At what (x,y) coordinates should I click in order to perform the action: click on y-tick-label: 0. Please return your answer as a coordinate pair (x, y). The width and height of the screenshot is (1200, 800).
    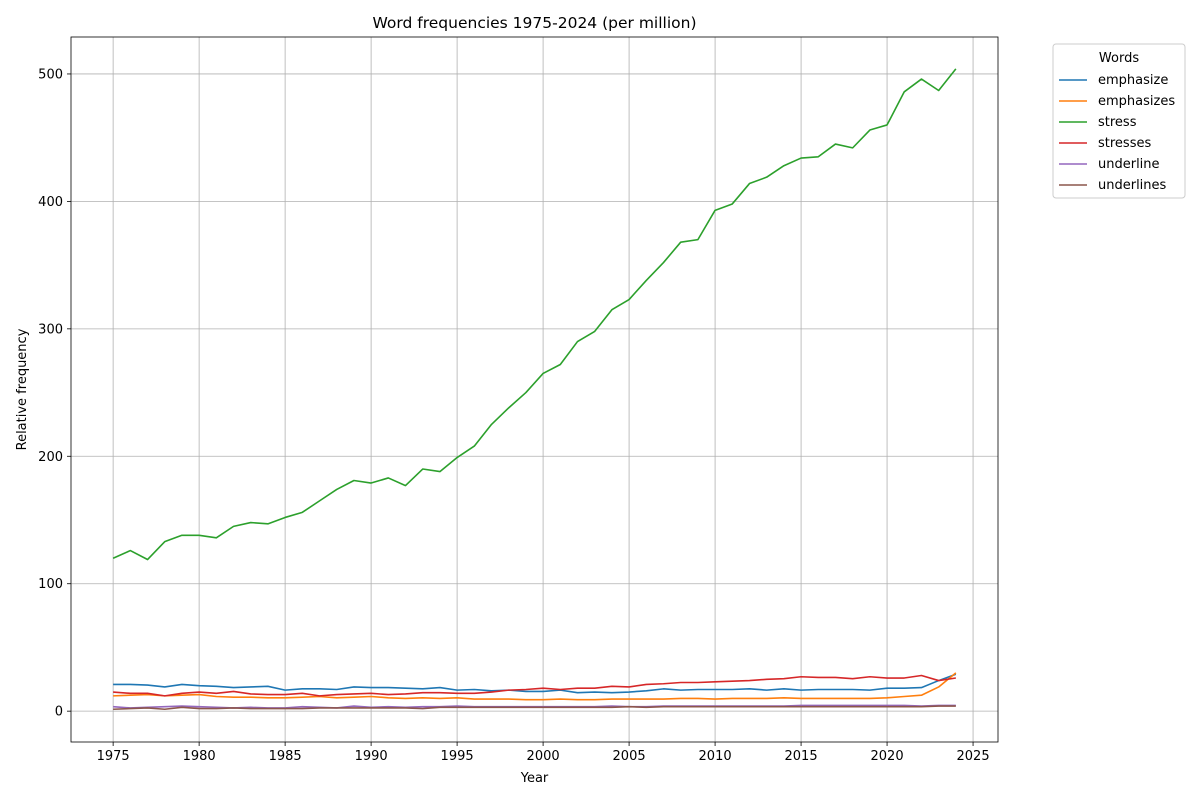
    Looking at the image, I should click on (59, 712).